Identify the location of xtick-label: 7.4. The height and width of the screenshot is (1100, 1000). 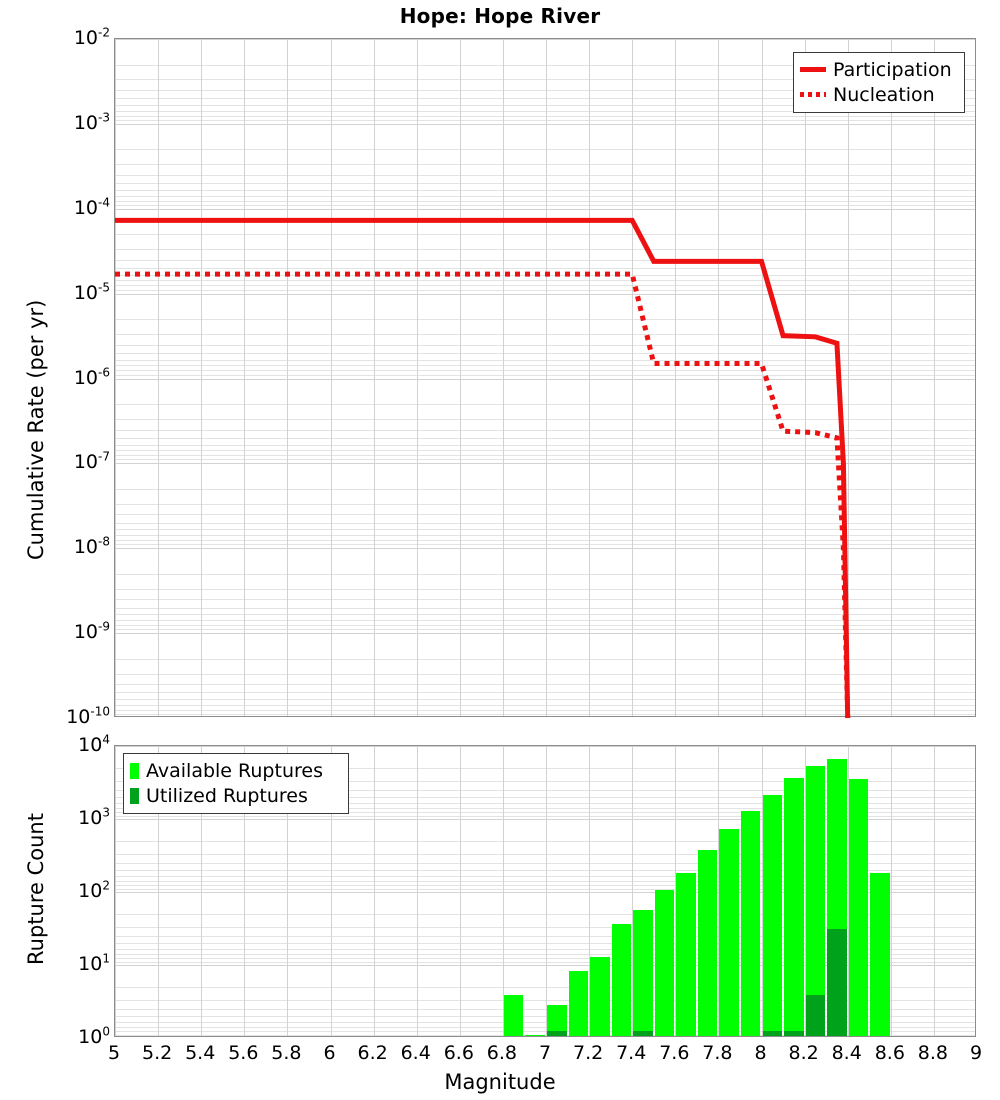
(631, 1053).